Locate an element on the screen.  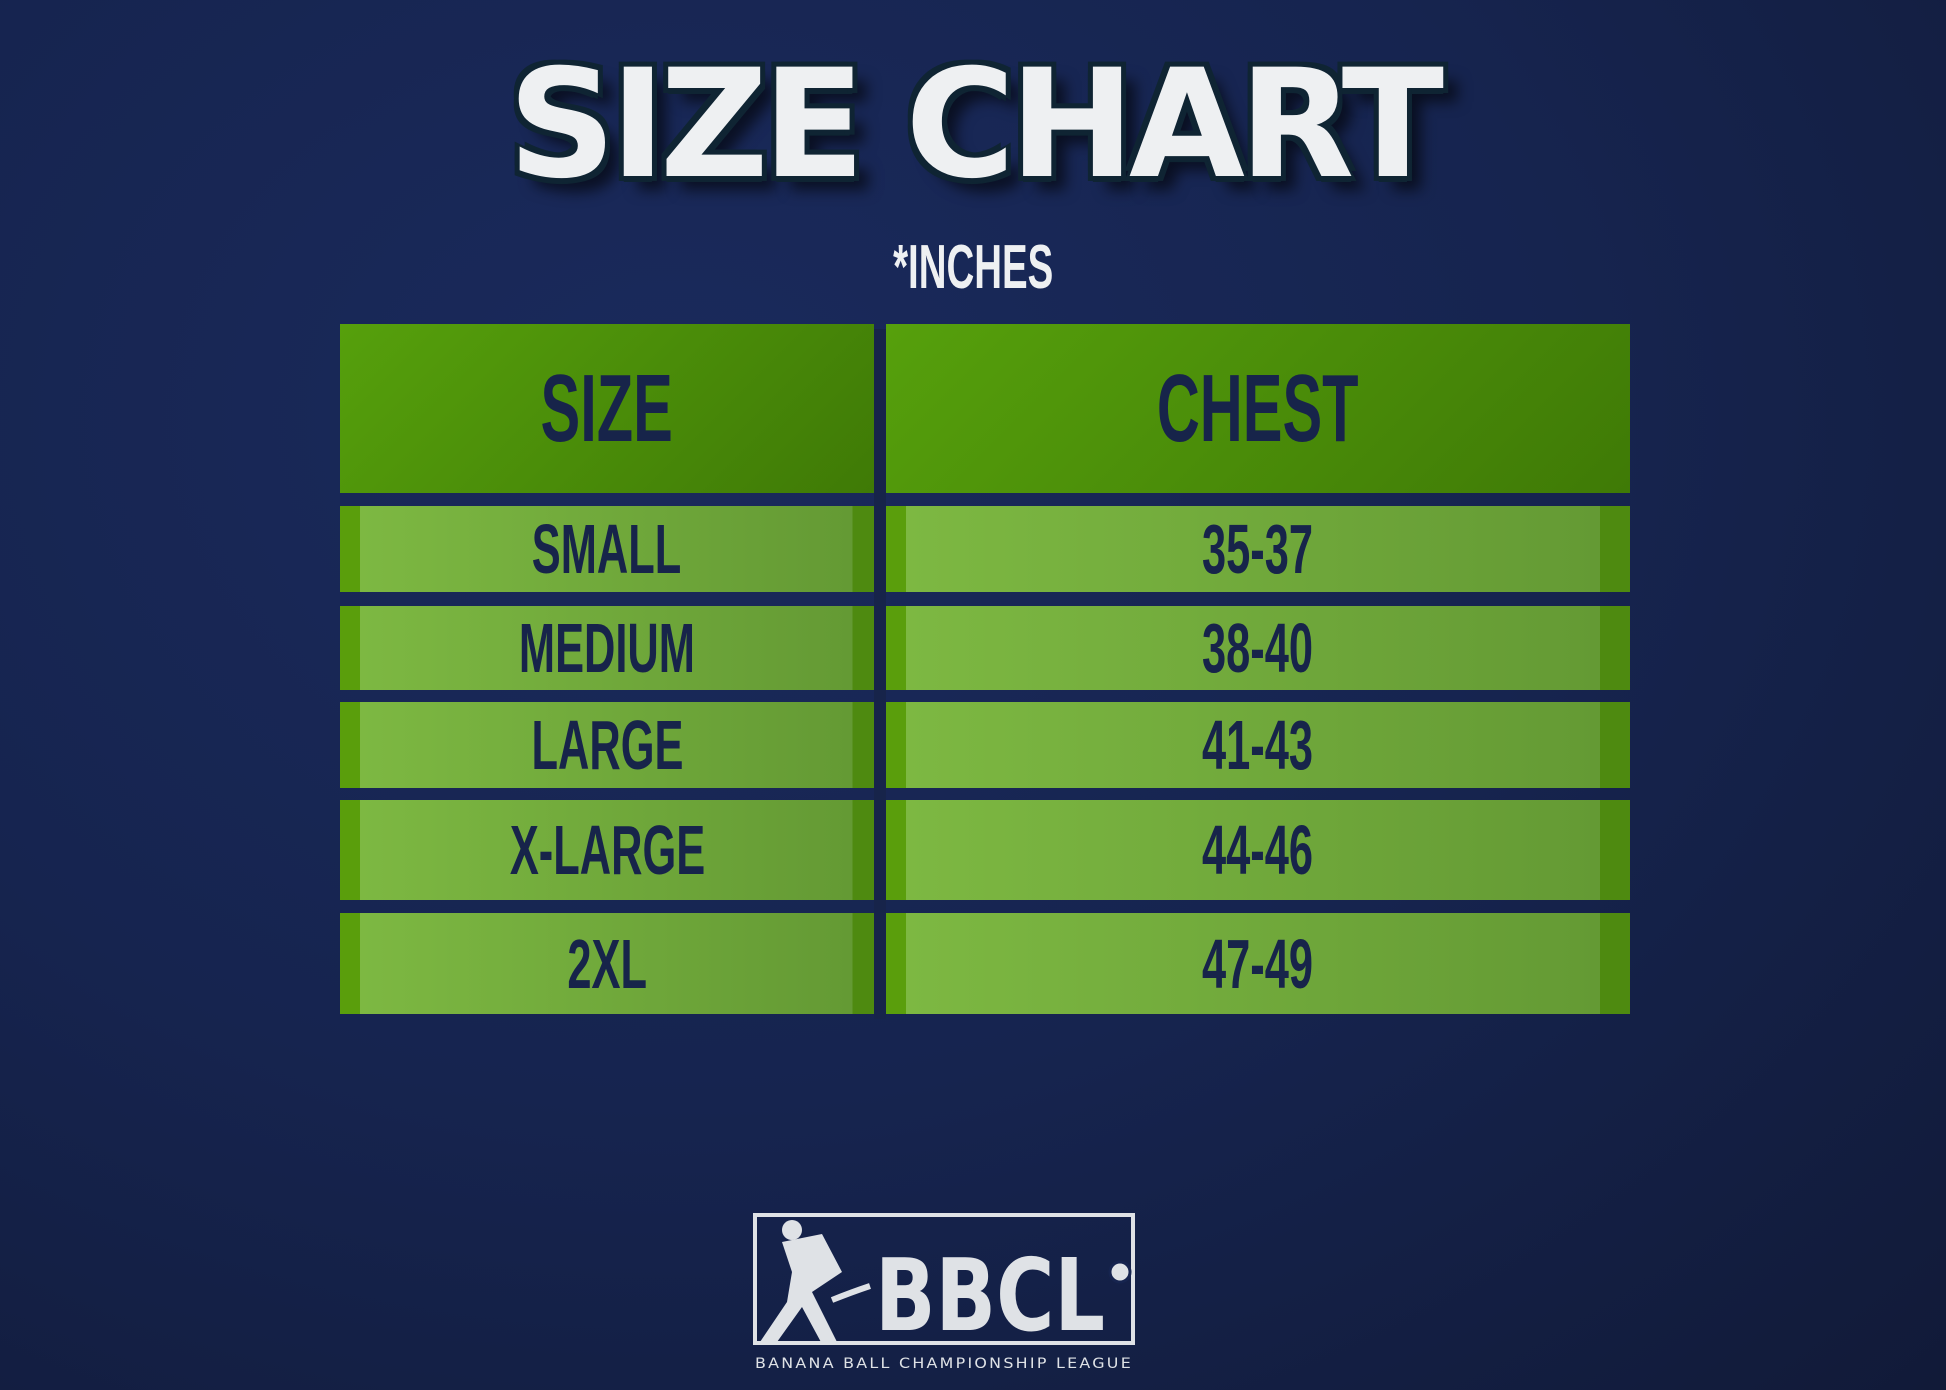
size-label: LARGE is located at coordinates (607, 745).